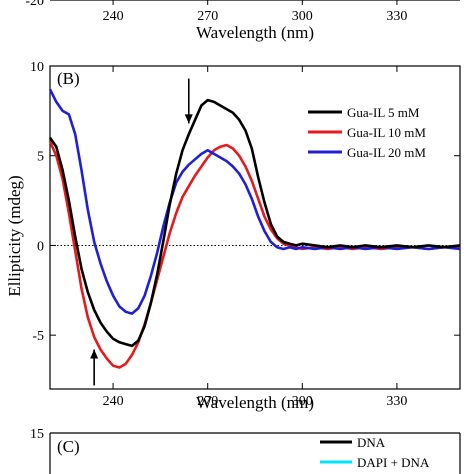 Image resolution: width=474 pixels, height=474 pixels. Describe the element at coordinates (68, 78) in the screenshot. I see `panel-b-label: (B)` at that location.